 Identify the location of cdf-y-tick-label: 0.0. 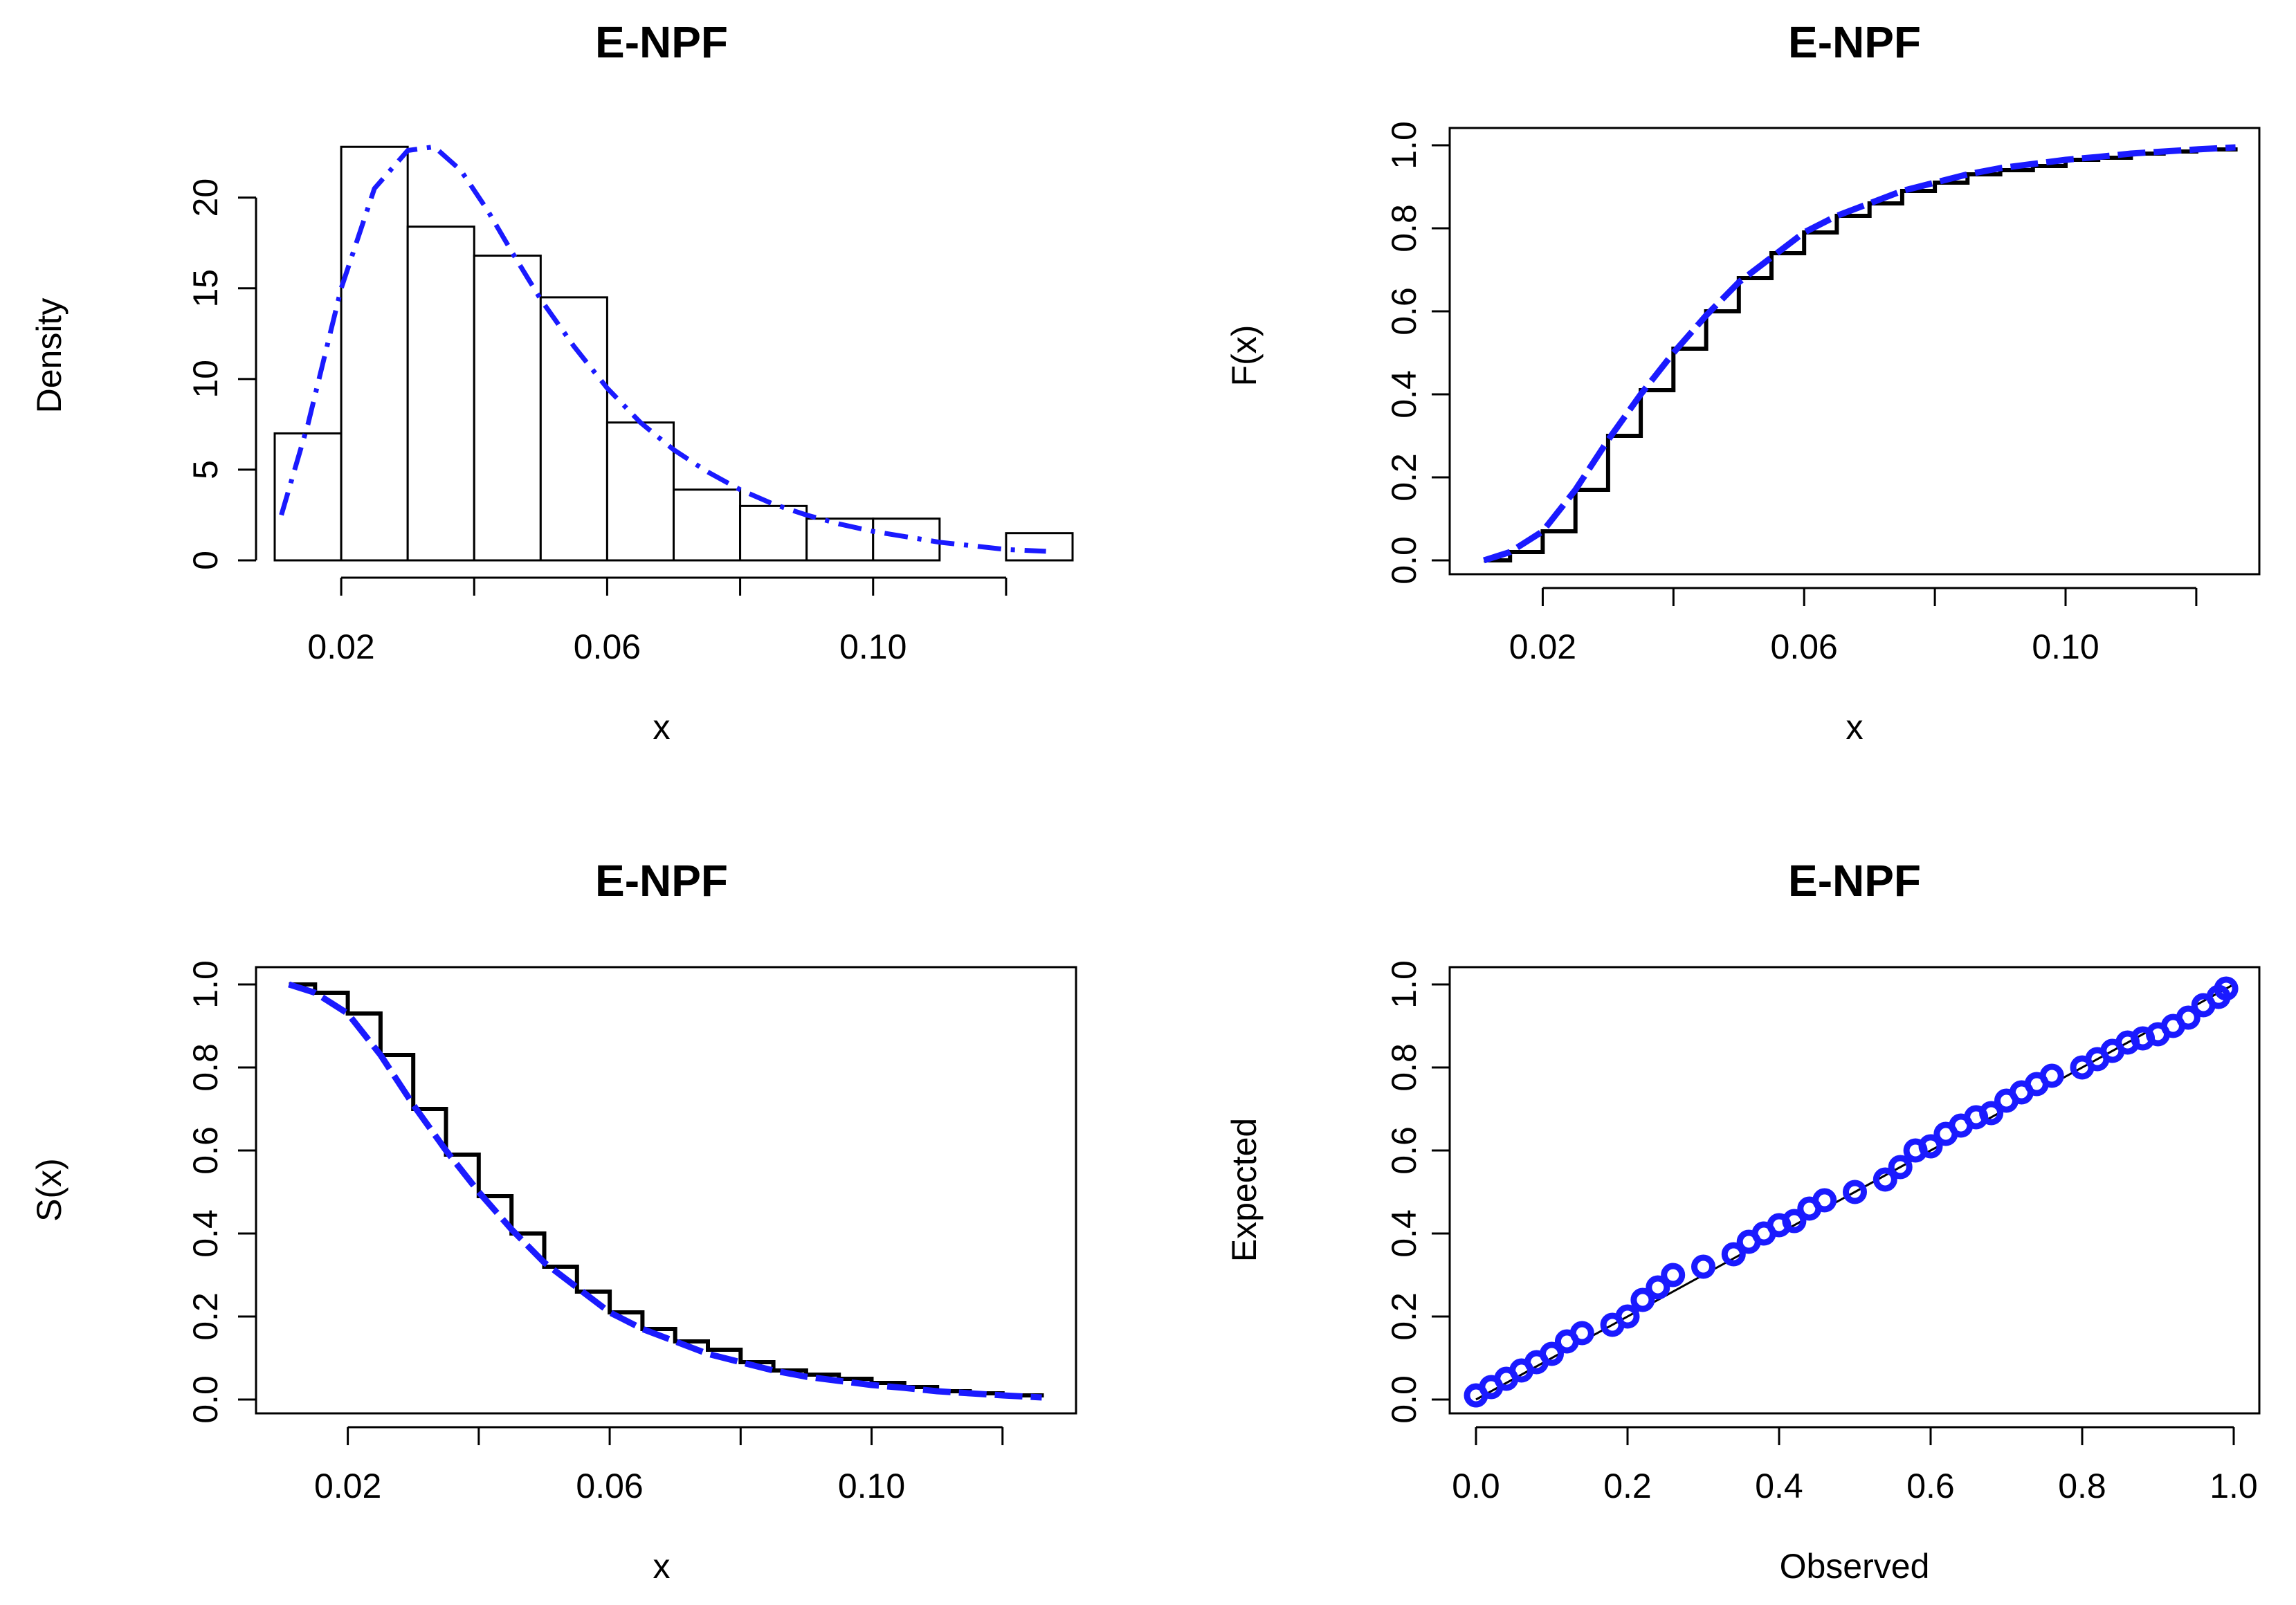
(1404, 560).